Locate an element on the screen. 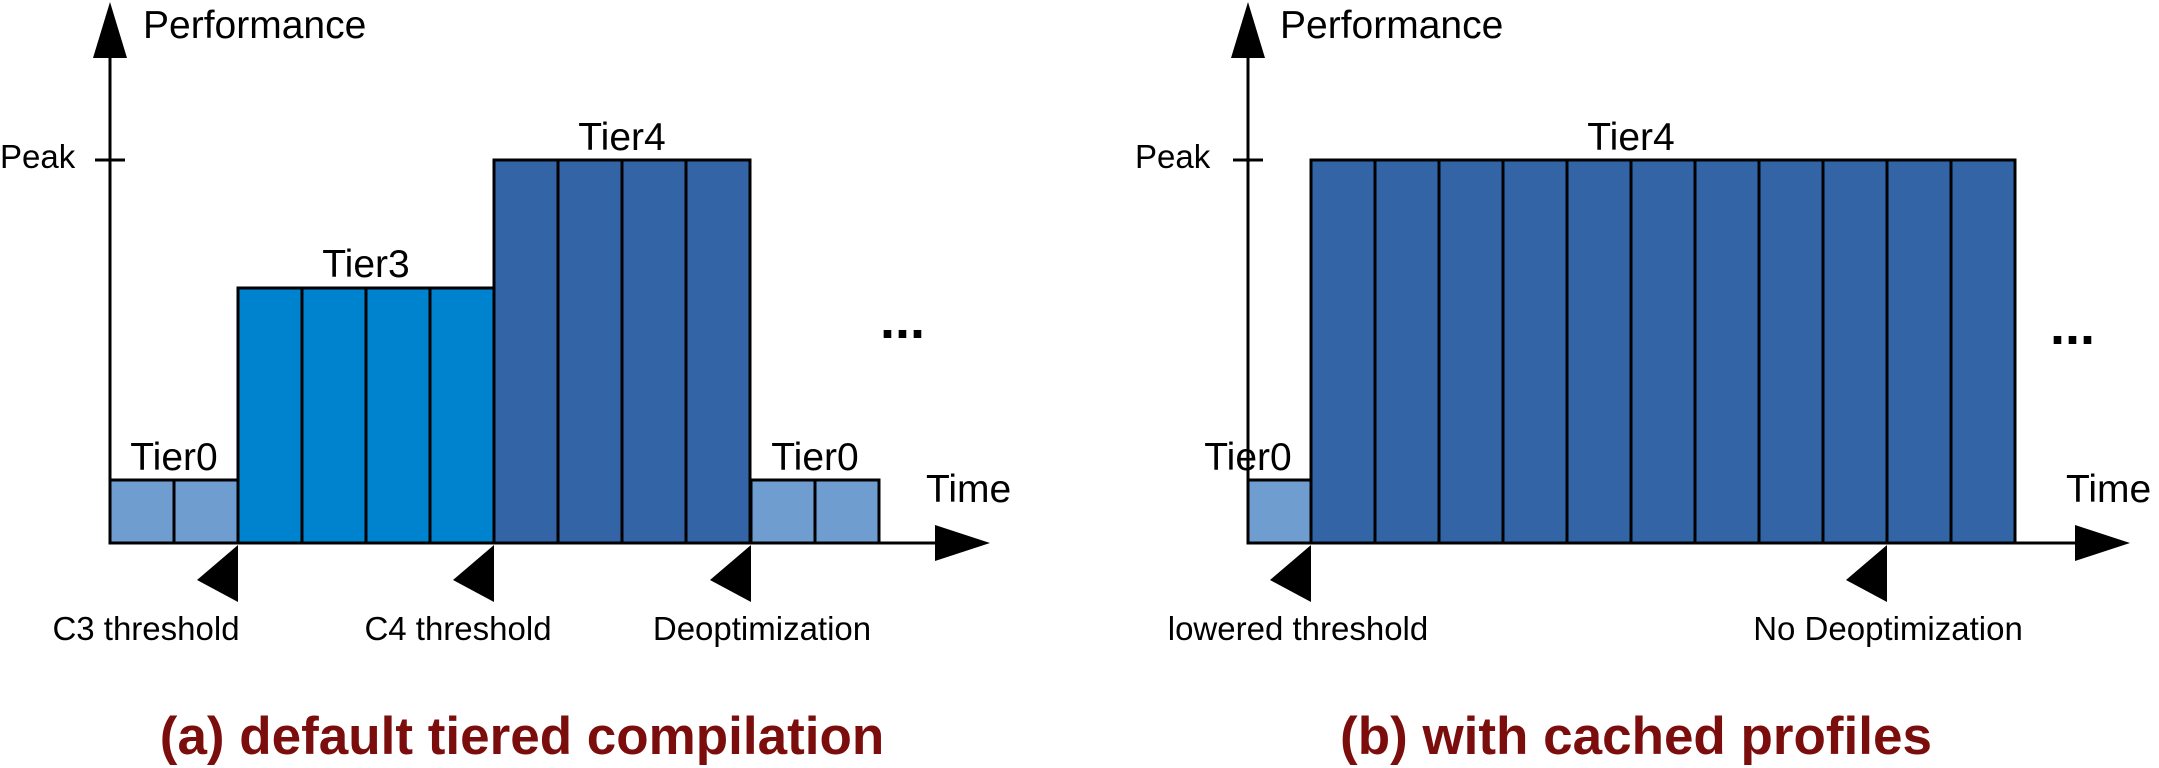 The width and height of the screenshot is (2159, 768). tier0-label-b: Tier0 is located at coordinates (1247, 457).